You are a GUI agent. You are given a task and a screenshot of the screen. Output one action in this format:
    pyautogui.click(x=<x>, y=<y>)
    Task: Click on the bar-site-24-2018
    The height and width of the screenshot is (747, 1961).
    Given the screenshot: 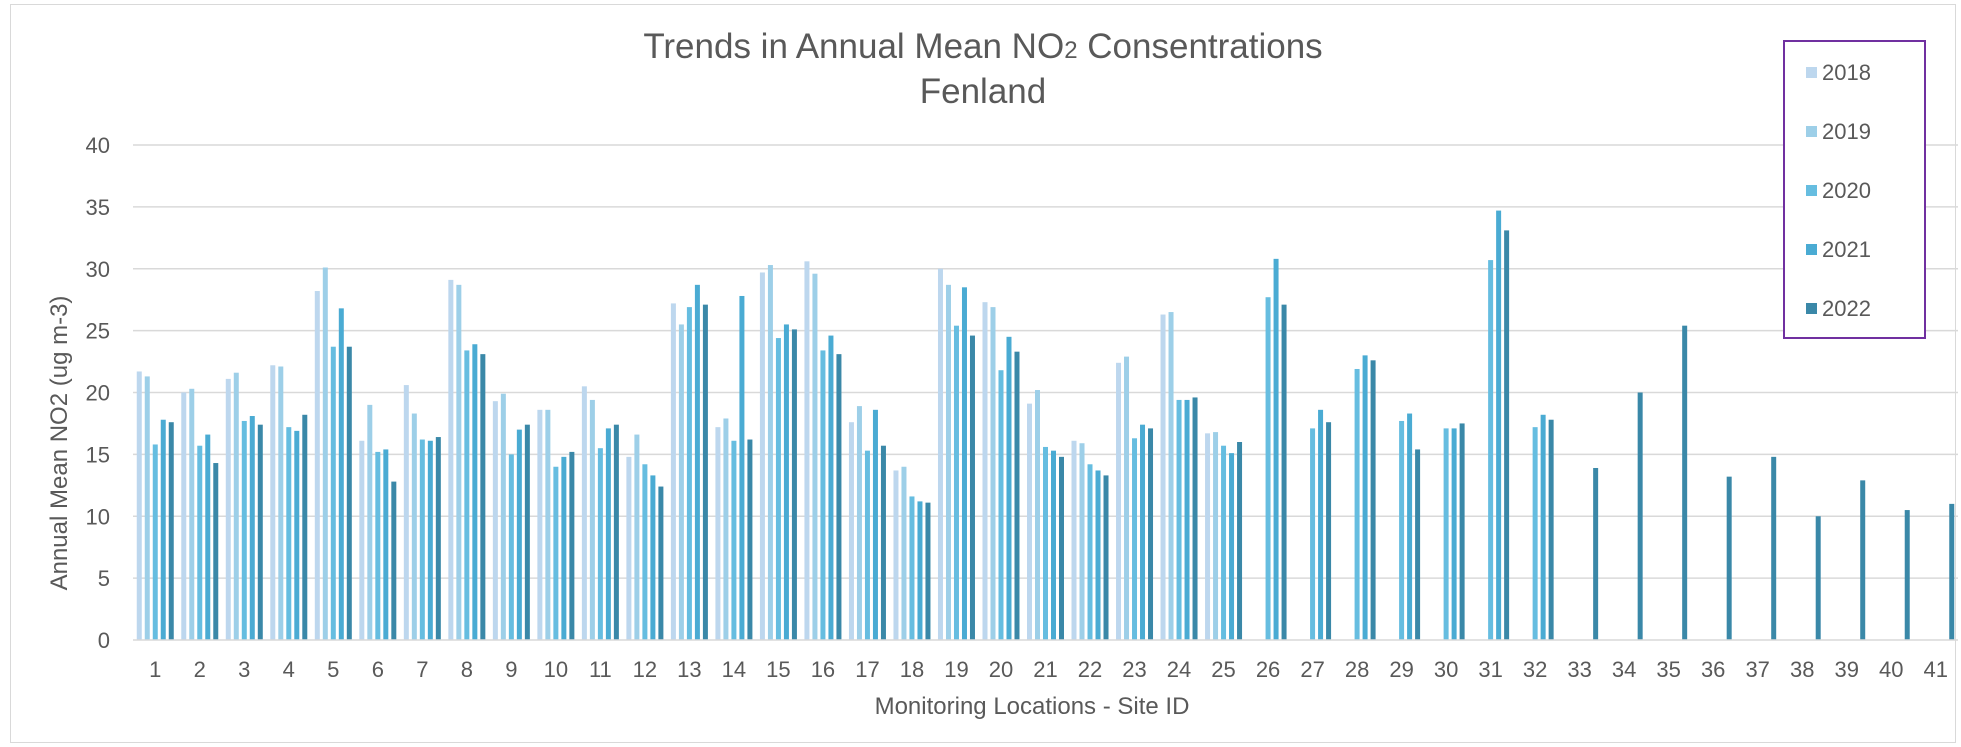 What is the action you would take?
    pyautogui.click(x=1163, y=477)
    